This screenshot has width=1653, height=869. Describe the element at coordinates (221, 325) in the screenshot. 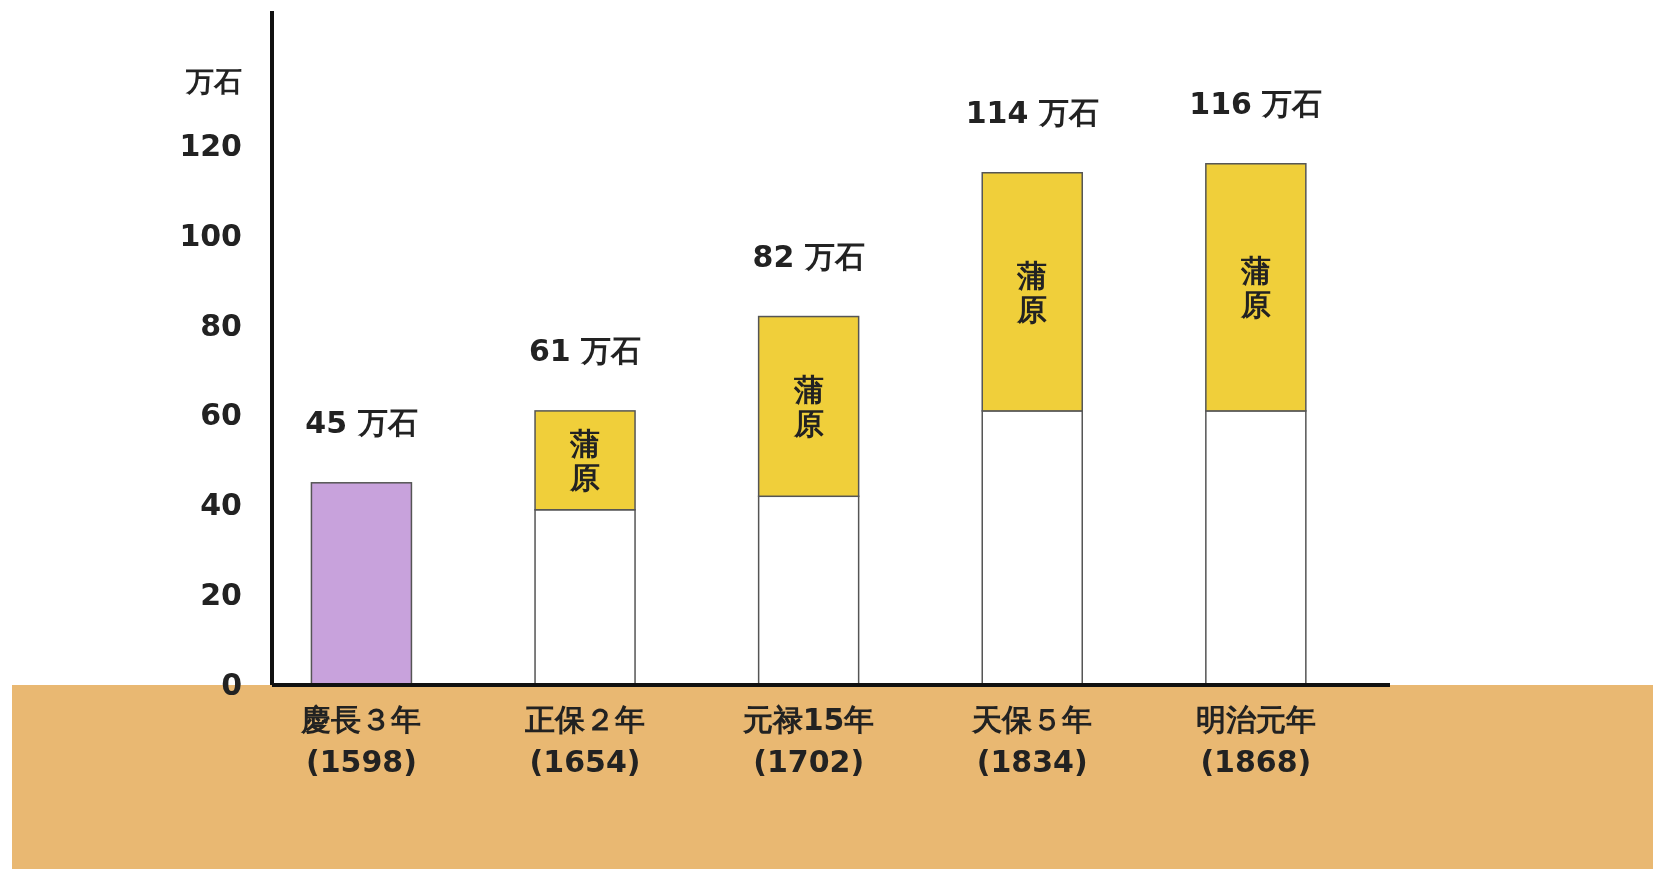

I see `y-tick-label: 80` at that location.